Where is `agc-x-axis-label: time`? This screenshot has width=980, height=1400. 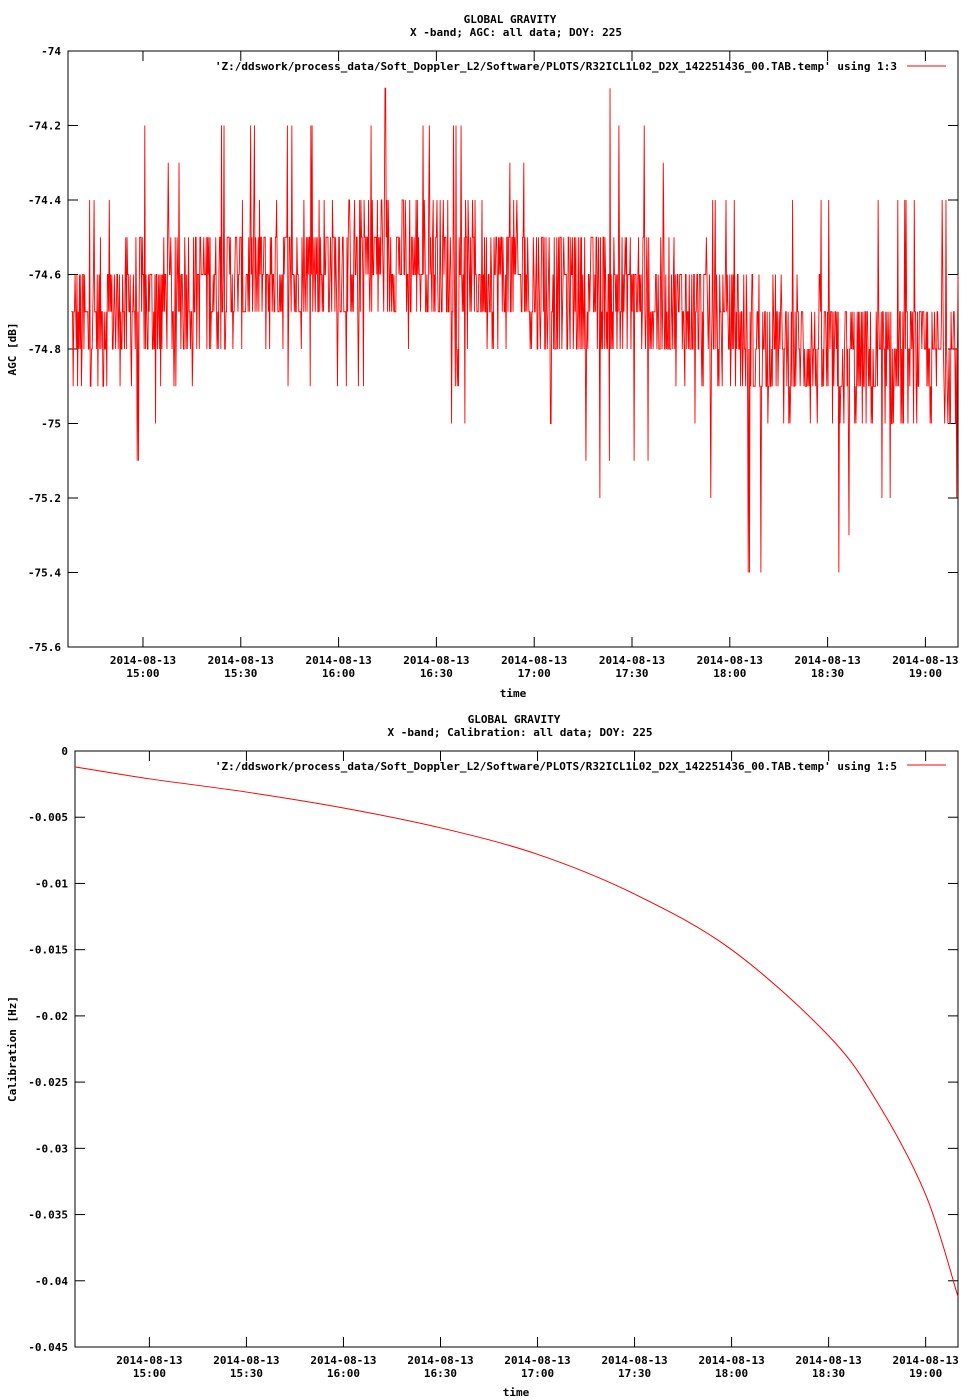 agc-x-axis-label: time is located at coordinates (513, 693).